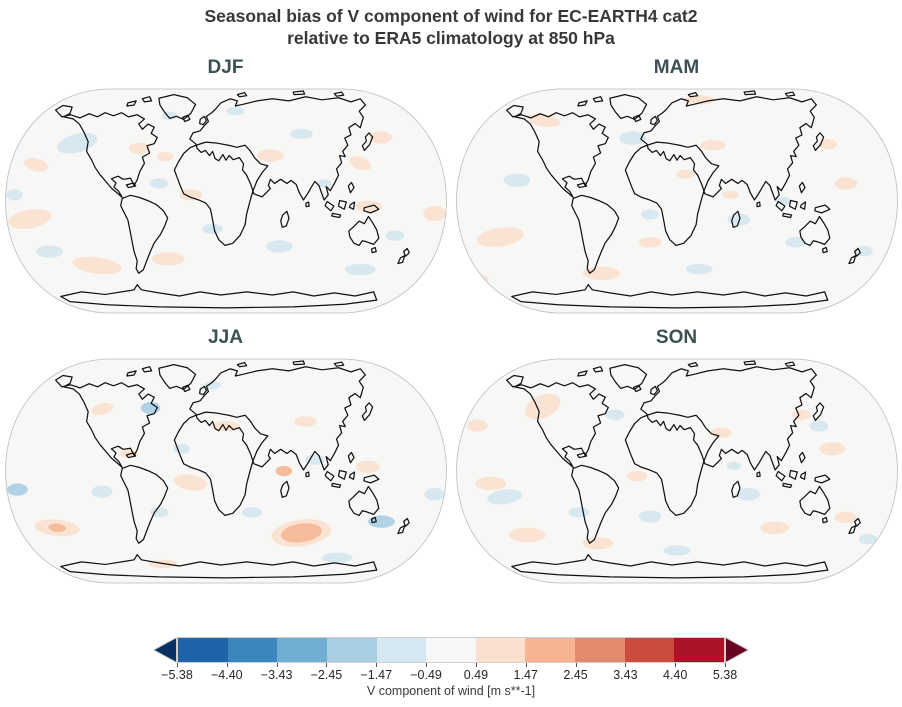 The height and width of the screenshot is (707, 902). I want to click on colorbar-tick-label: 0.49, so click(476, 675).